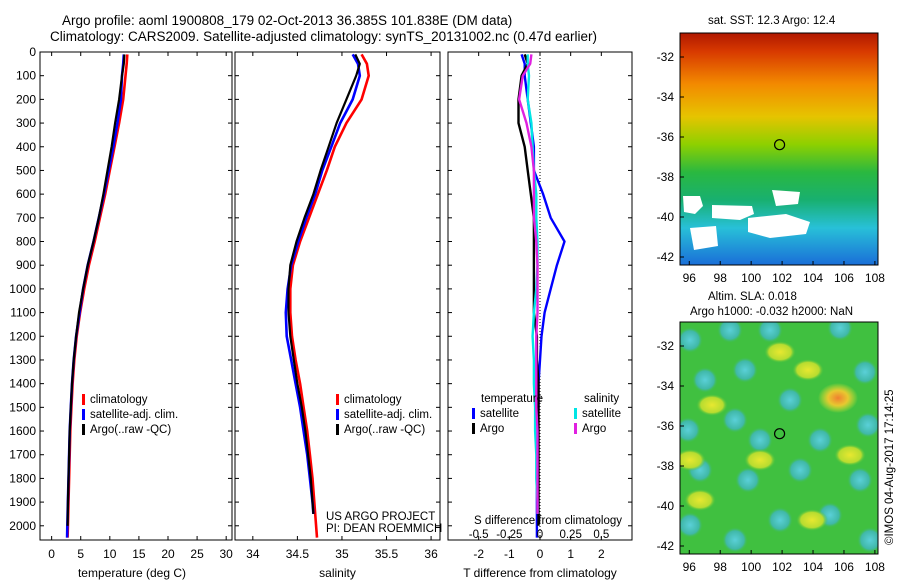  I want to click on x-tick-label: 5, so click(80, 554).